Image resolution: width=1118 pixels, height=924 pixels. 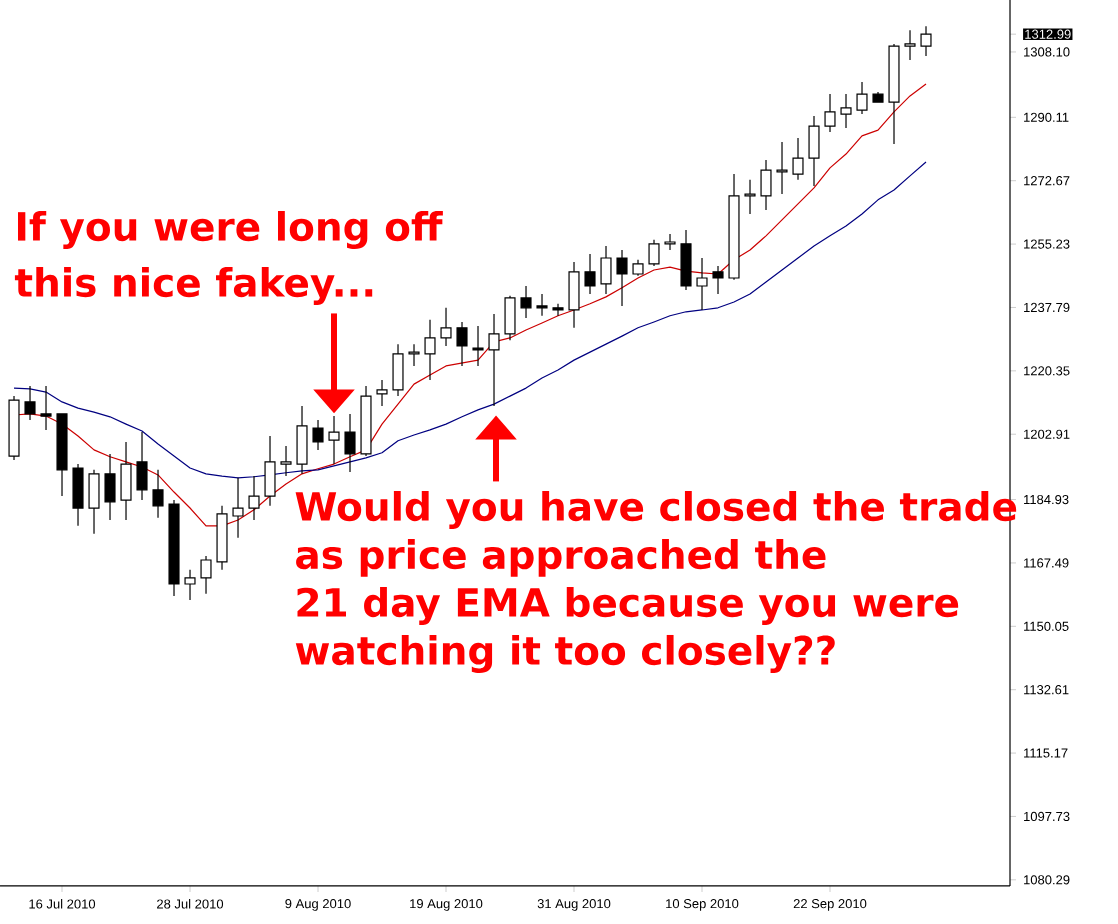 What do you see at coordinates (565, 653) in the screenshot?
I see `annotation: watching it too closely??` at bounding box center [565, 653].